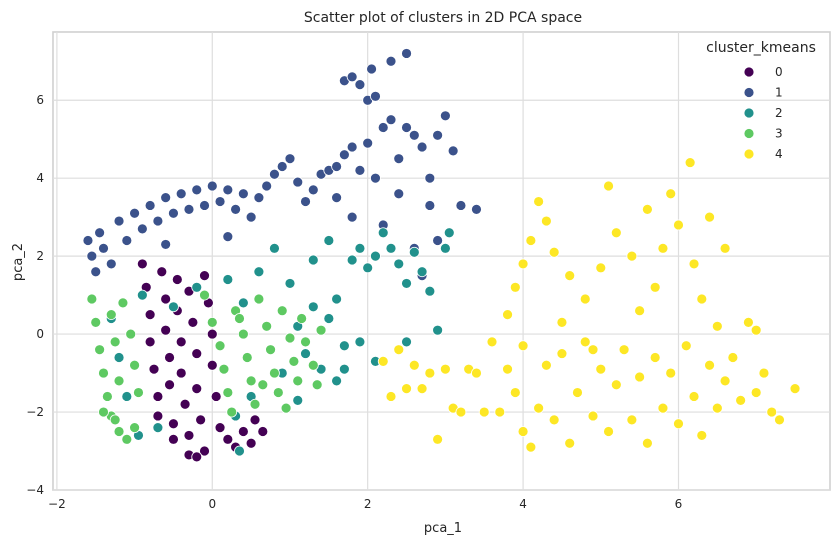 The height and width of the screenshot is (549, 840). What do you see at coordinates (763, 113) in the screenshot?
I see `legend-items: 0 1 2 3 4` at bounding box center [763, 113].